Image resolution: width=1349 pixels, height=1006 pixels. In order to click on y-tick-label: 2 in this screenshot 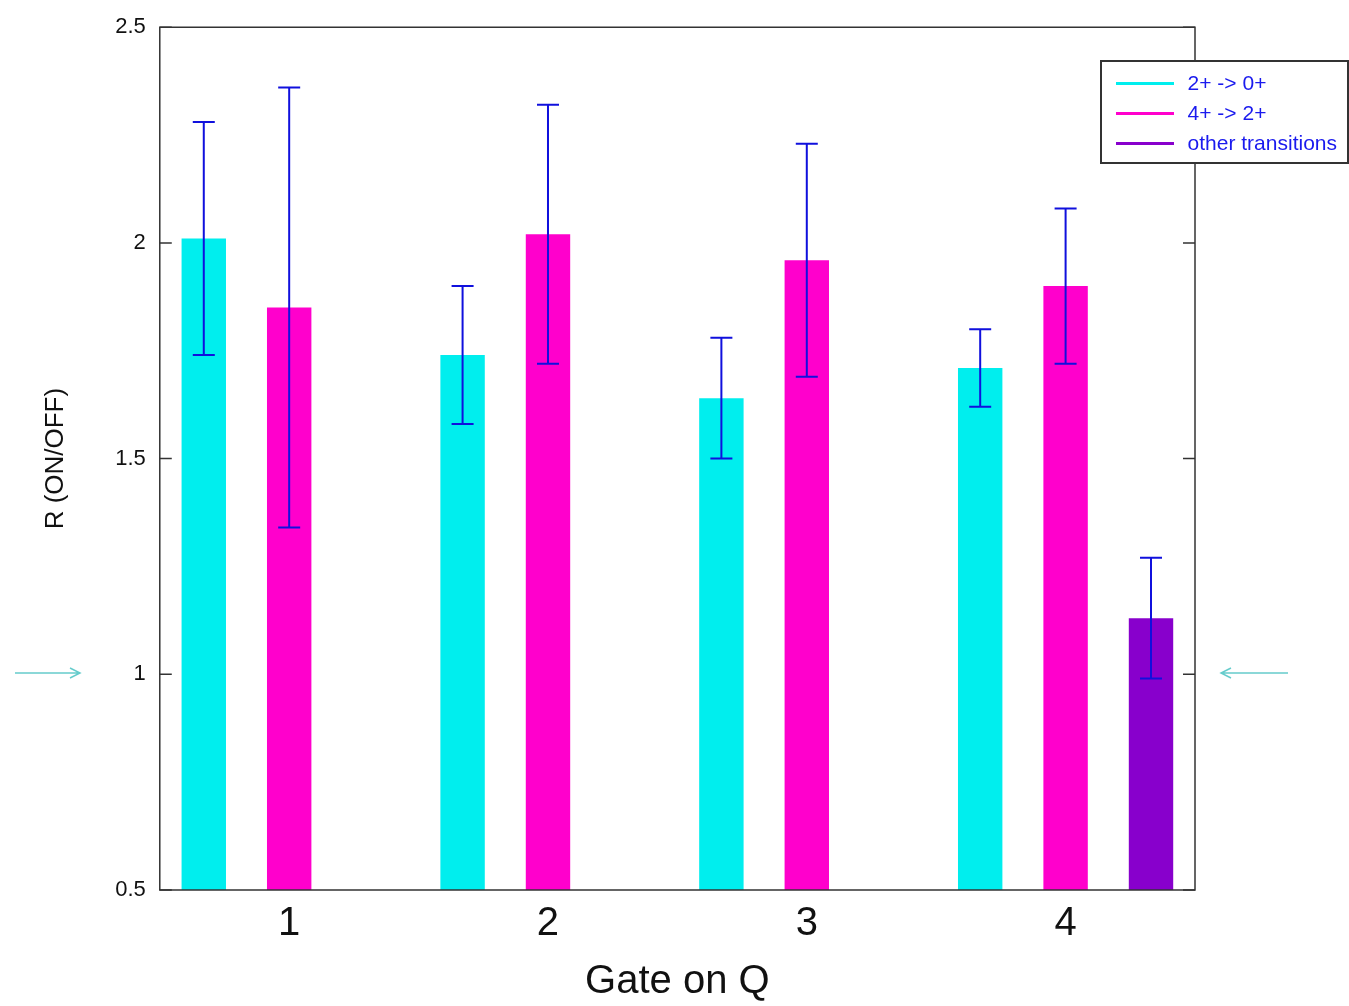, I will do `click(139, 241)`.